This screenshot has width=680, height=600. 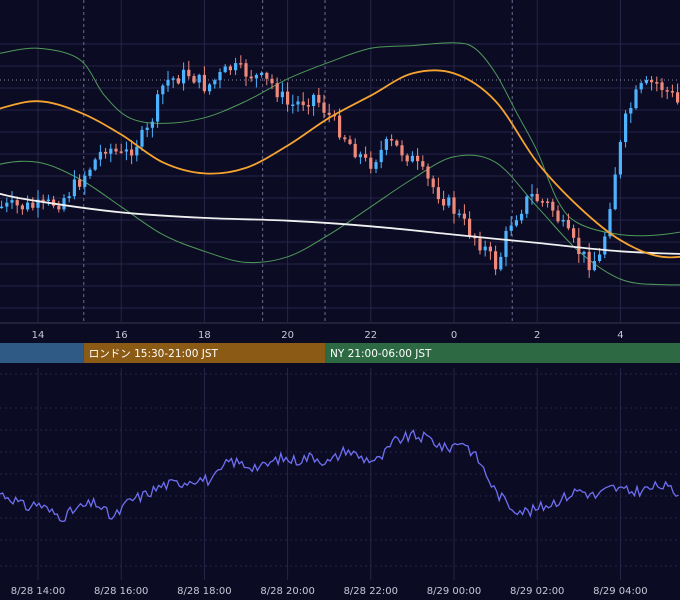 What do you see at coordinates (287, 335) in the screenshot?
I see `price-x-tick-label: 20` at bounding box center [287, 335].